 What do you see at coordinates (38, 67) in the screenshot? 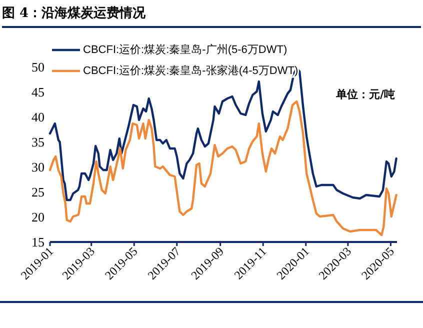
I see `y-tick-label: 50` at bounding box center [38, 67].